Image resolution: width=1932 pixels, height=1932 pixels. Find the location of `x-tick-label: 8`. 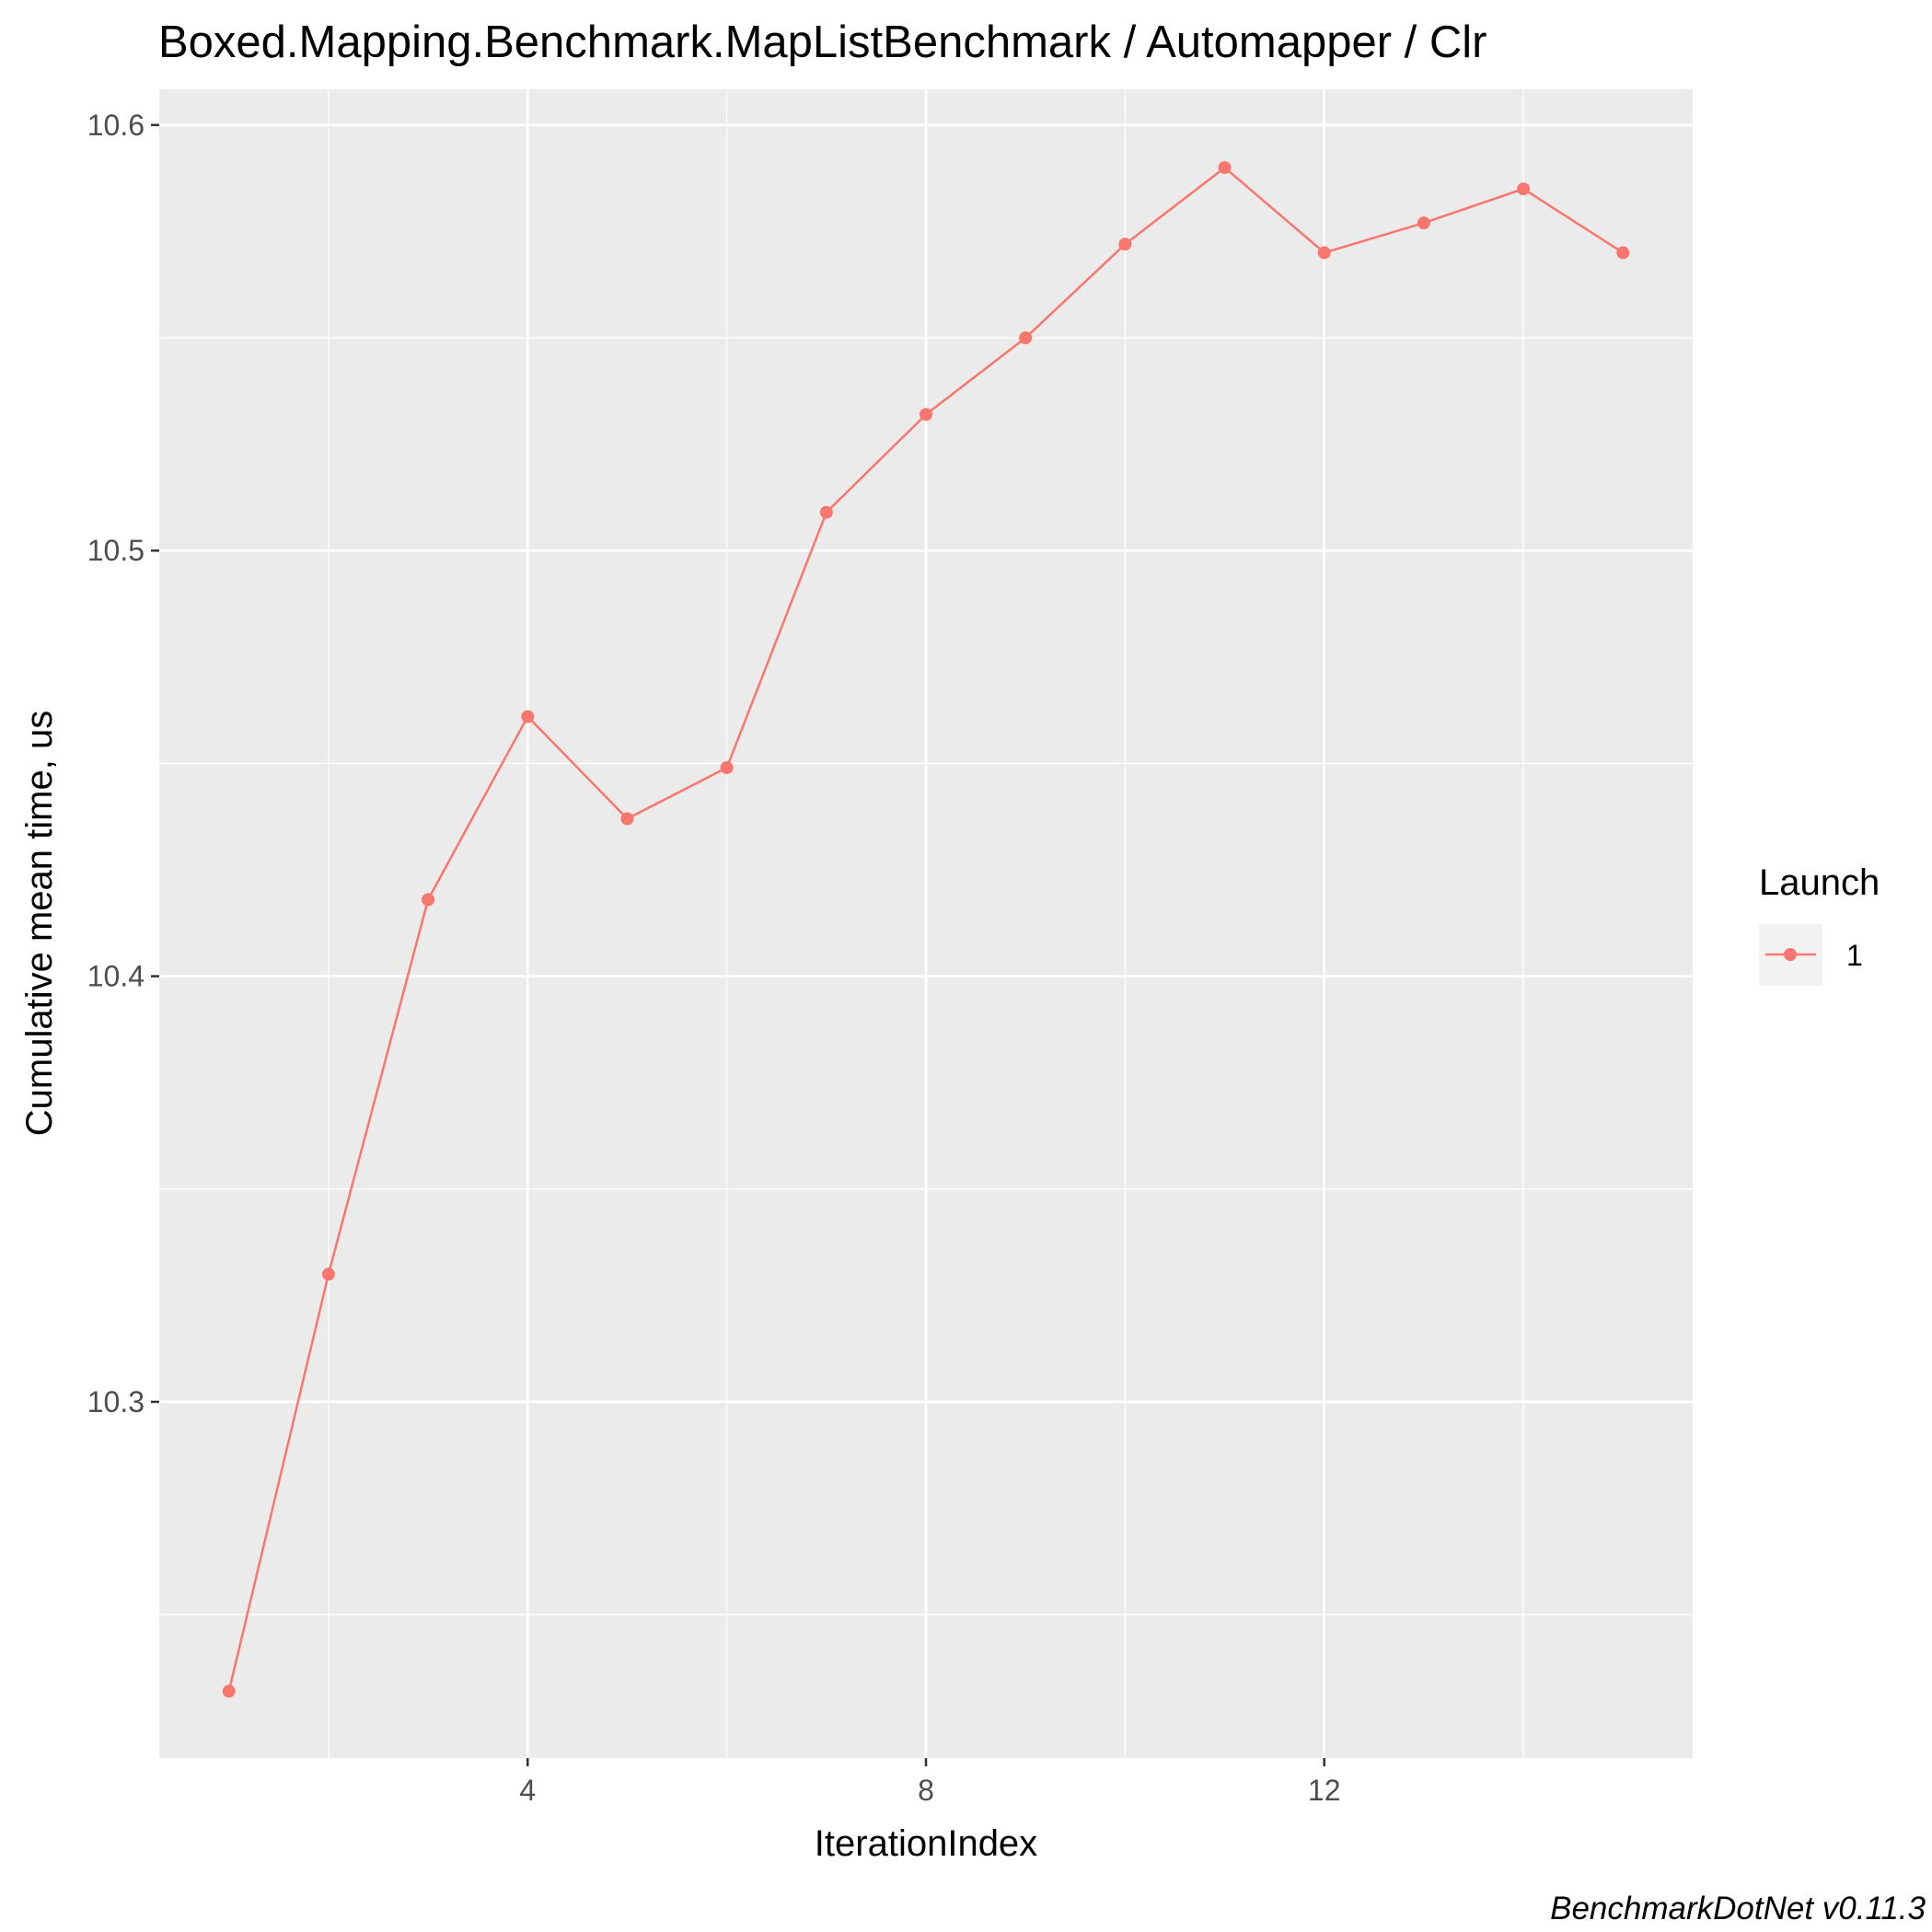

x-tick-label: 8 is located at coordinates (926, 1791).